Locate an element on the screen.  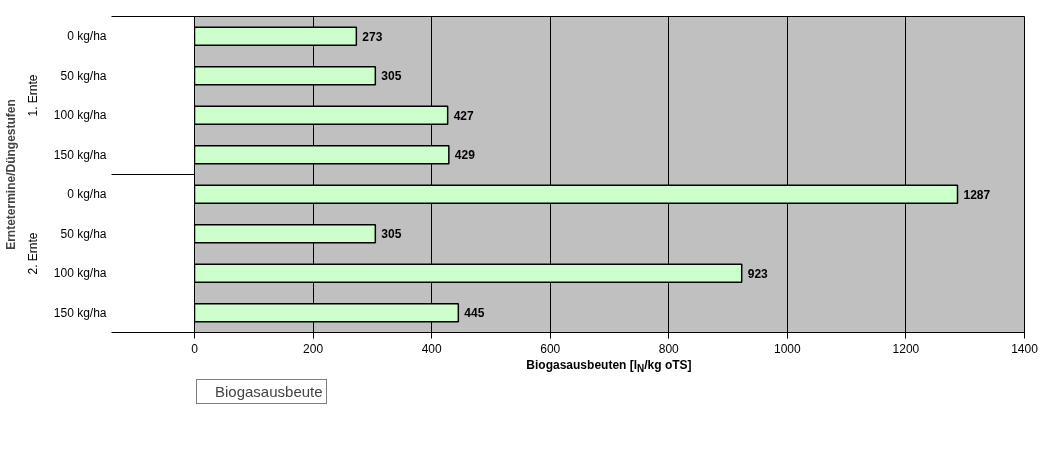
data-label: 923 is located at coordinates (758, 273).